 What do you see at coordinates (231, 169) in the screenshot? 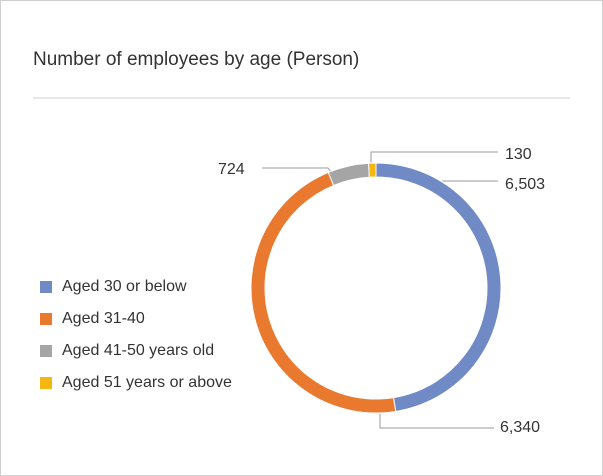
I see `data-label: 724` at bounding box center [231, 169].